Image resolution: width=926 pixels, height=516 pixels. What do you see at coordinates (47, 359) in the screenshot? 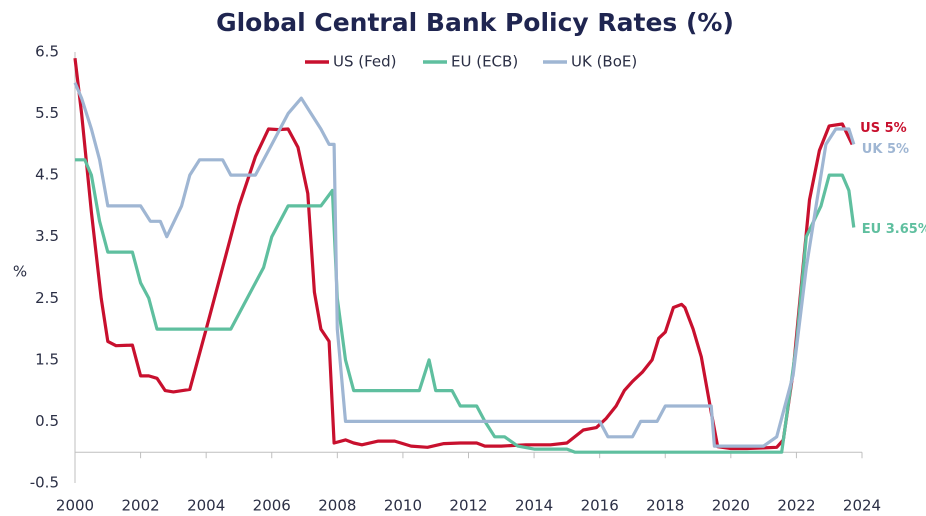
I see `y-tick-label: 1.5` at bounding box center [47, 359].